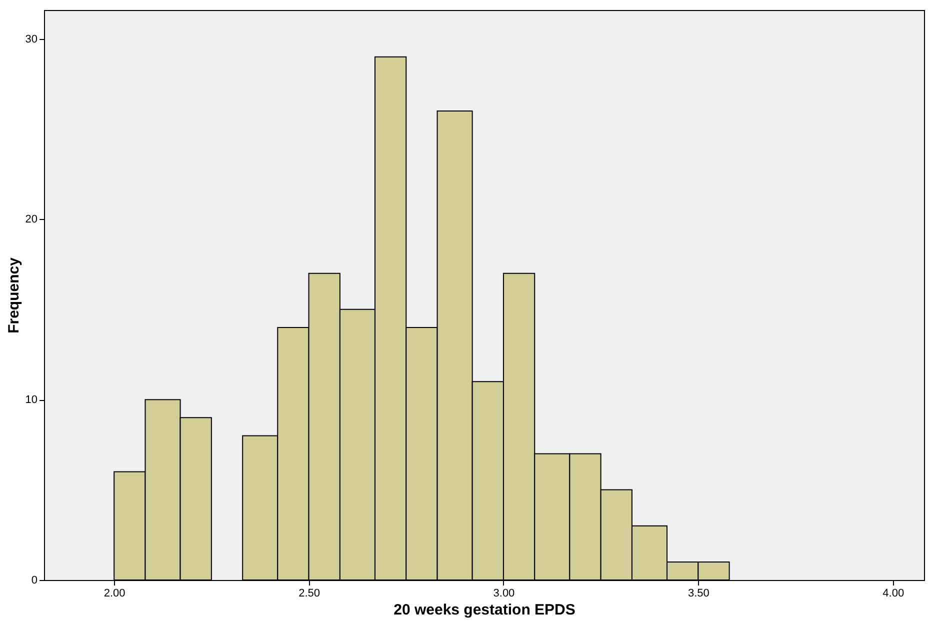 This screenshot has width=932, height=640. I want to click on x-tick-label: 2.00, so click(115, 594).